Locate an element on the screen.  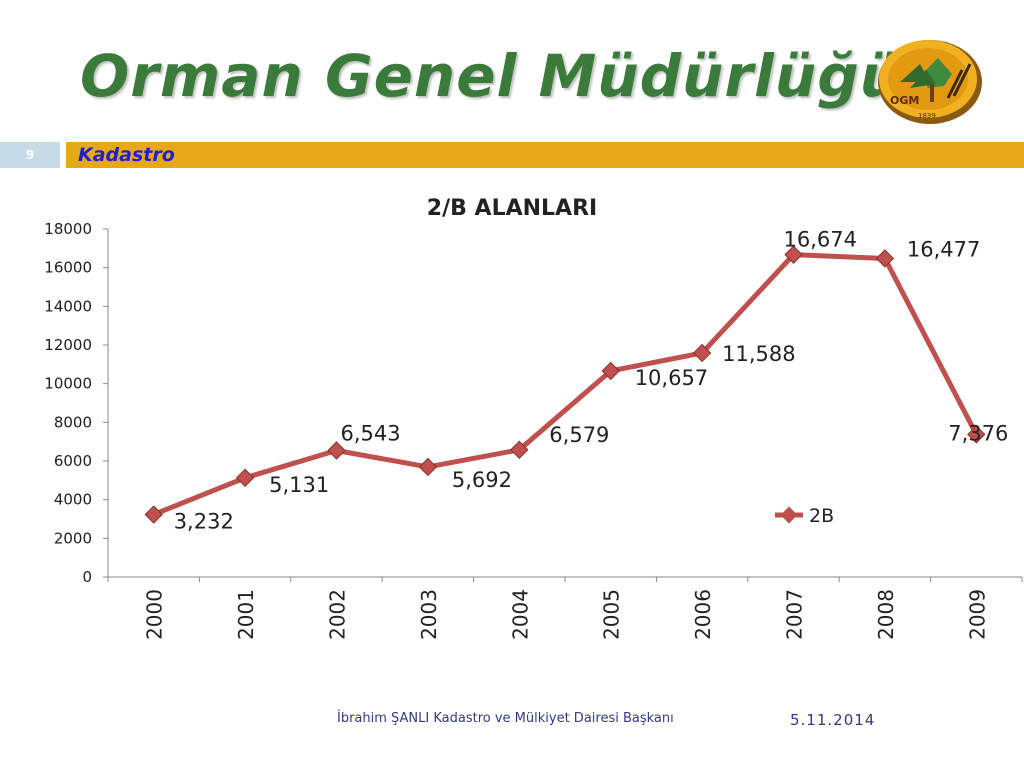
x-tick-label: 2005 is located at coordinates (612, 614).